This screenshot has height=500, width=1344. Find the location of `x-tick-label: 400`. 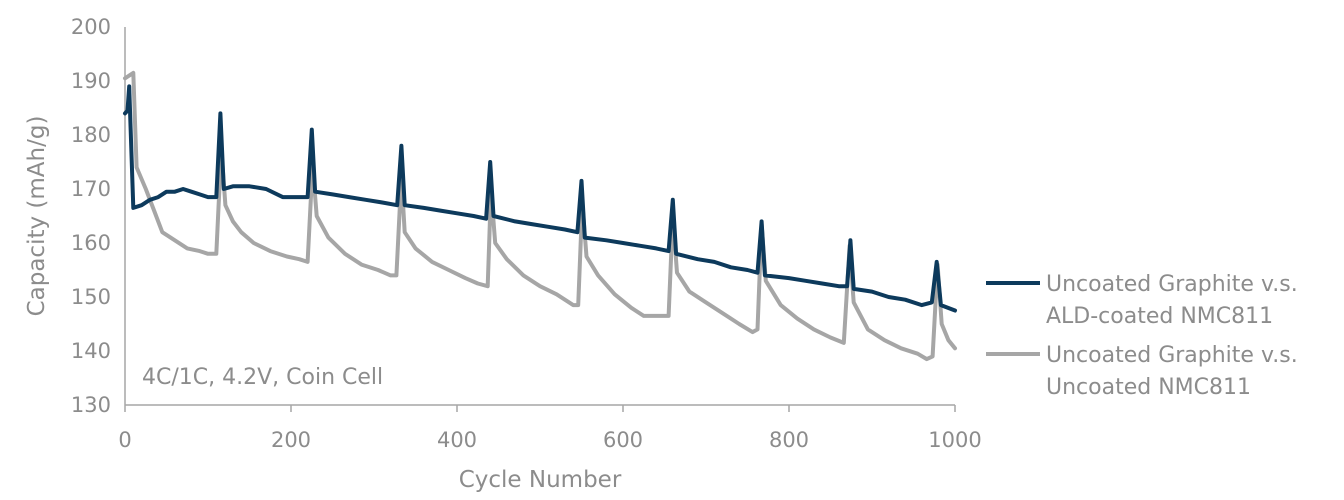

x-tick-label: 400 is located at coordinates (457, 440).